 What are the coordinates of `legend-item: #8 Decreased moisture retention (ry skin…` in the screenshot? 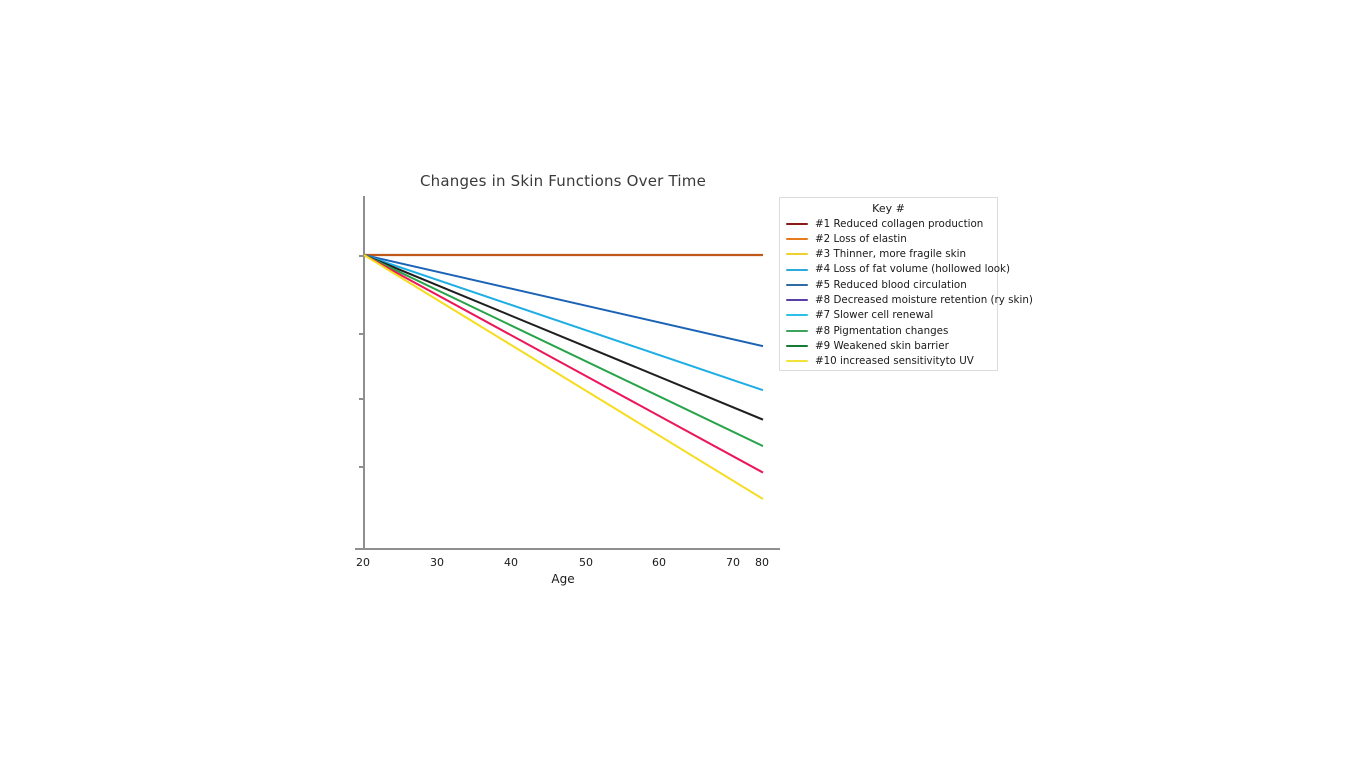 It's located at (909, 299).